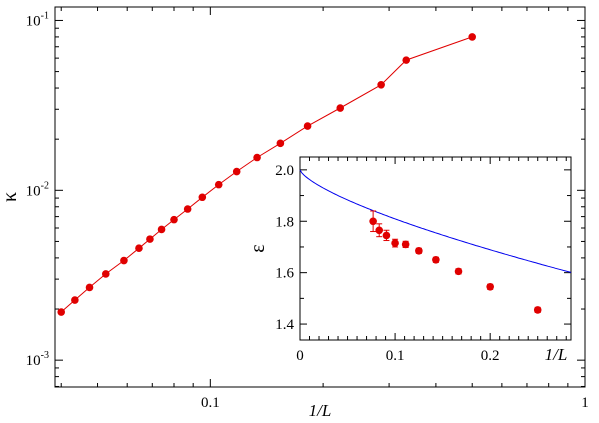 The height and width of the screenshot is (423, 599). I want to click on inset-x-tick-label: 0, so click(300, 356).